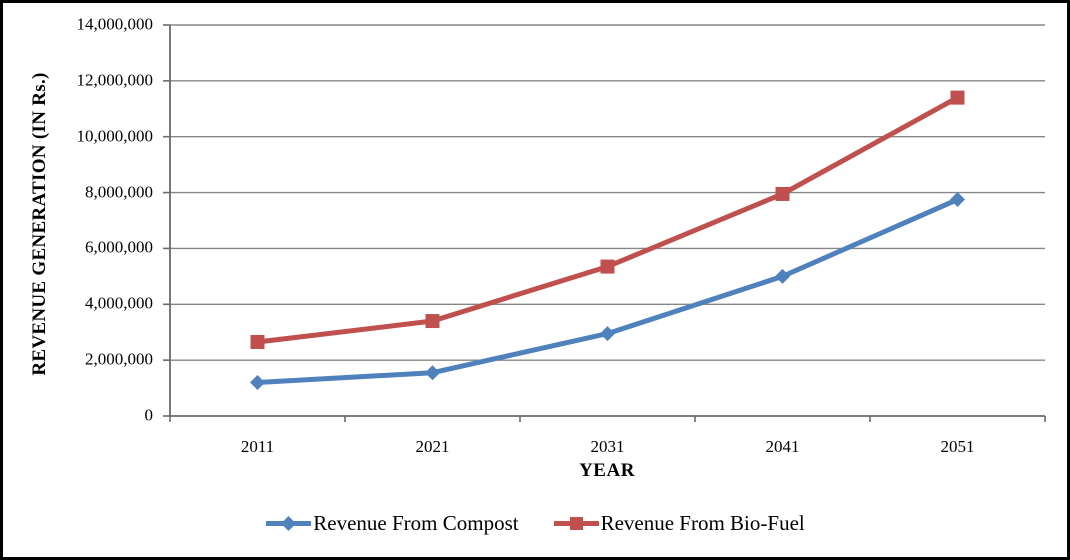  What do you see at coordinates (702, 522) in the screenshot?
I see `legend-label-biofuel: Revenue From Bio-Fuel` at bounding box center [702, 522].